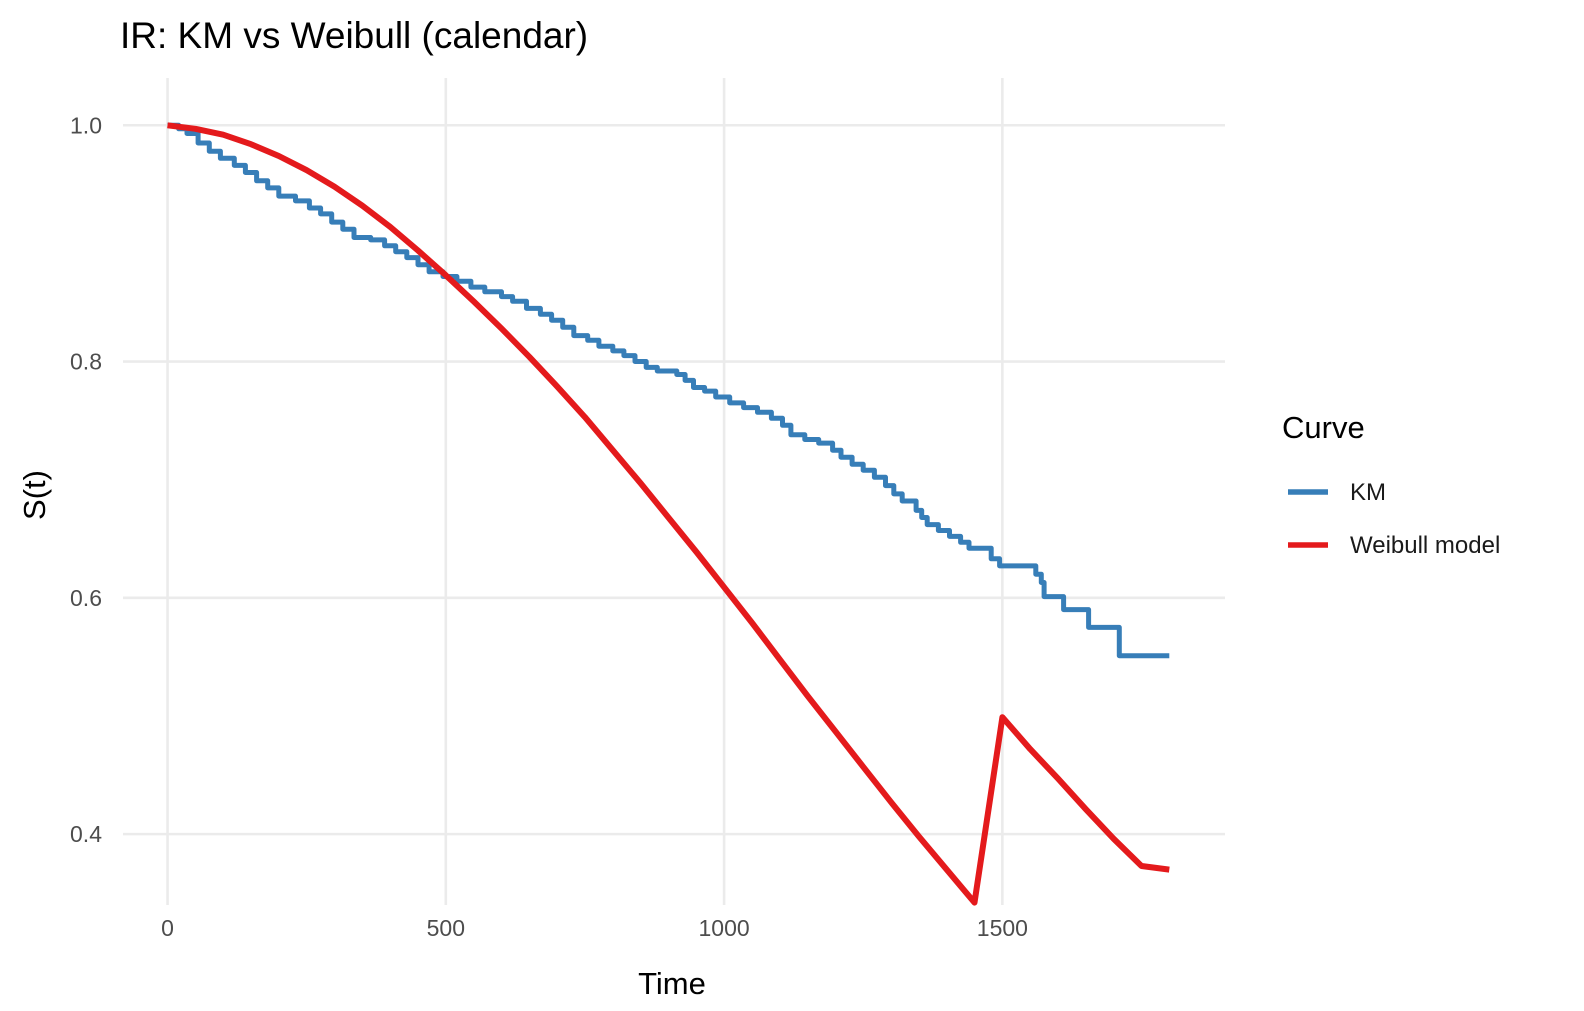  I want to click on y-tick-label: 0.8, so click(86, 362).